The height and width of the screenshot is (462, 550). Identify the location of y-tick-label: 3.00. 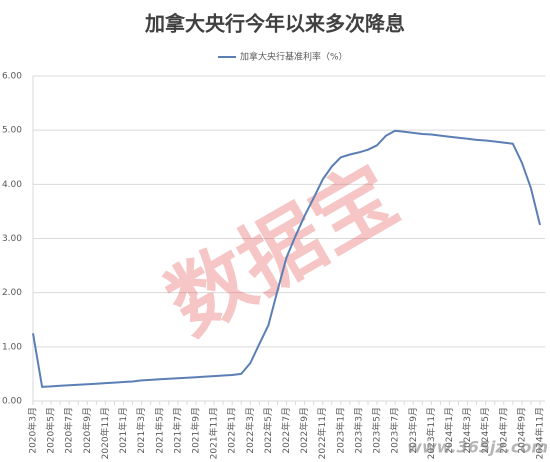
(12, 239).